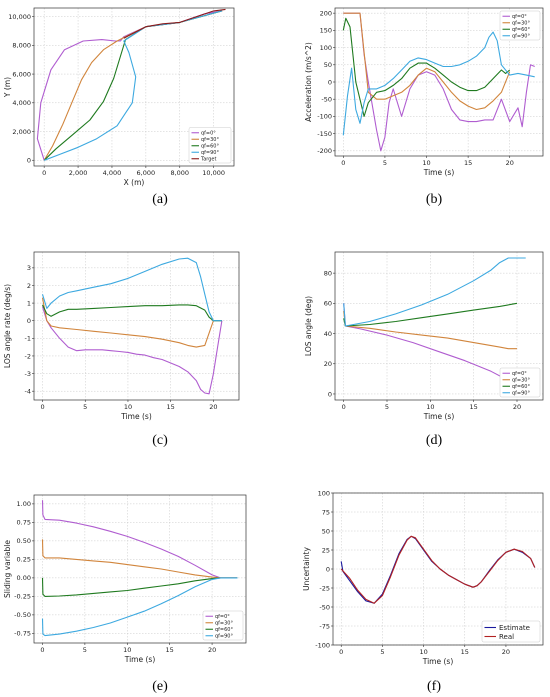 This screenshot has width=550, height=697. What do you see at coordinates (434, 686) in the screenshot?
I see `panel-caption: (f)` at bounding box center [434, 686].